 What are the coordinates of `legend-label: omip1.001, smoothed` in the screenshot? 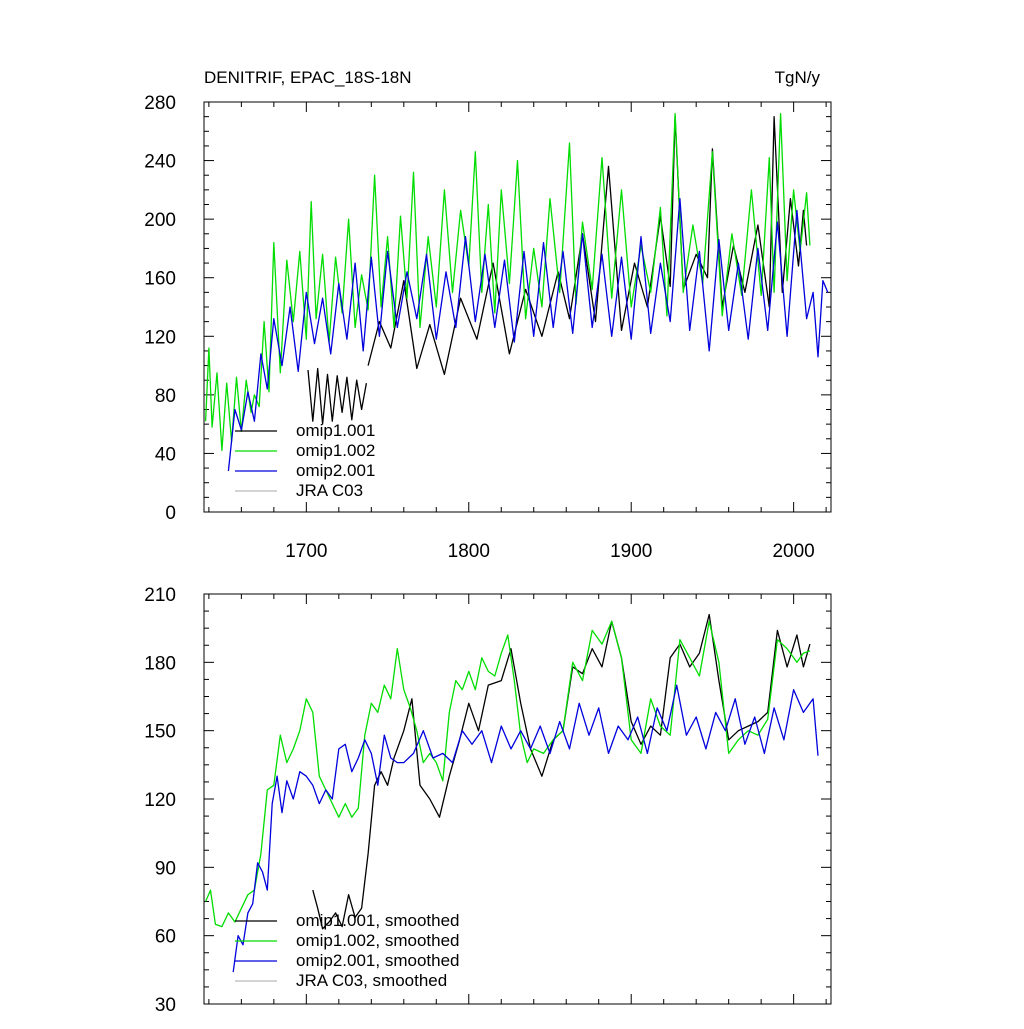 It's located at (378, 920).